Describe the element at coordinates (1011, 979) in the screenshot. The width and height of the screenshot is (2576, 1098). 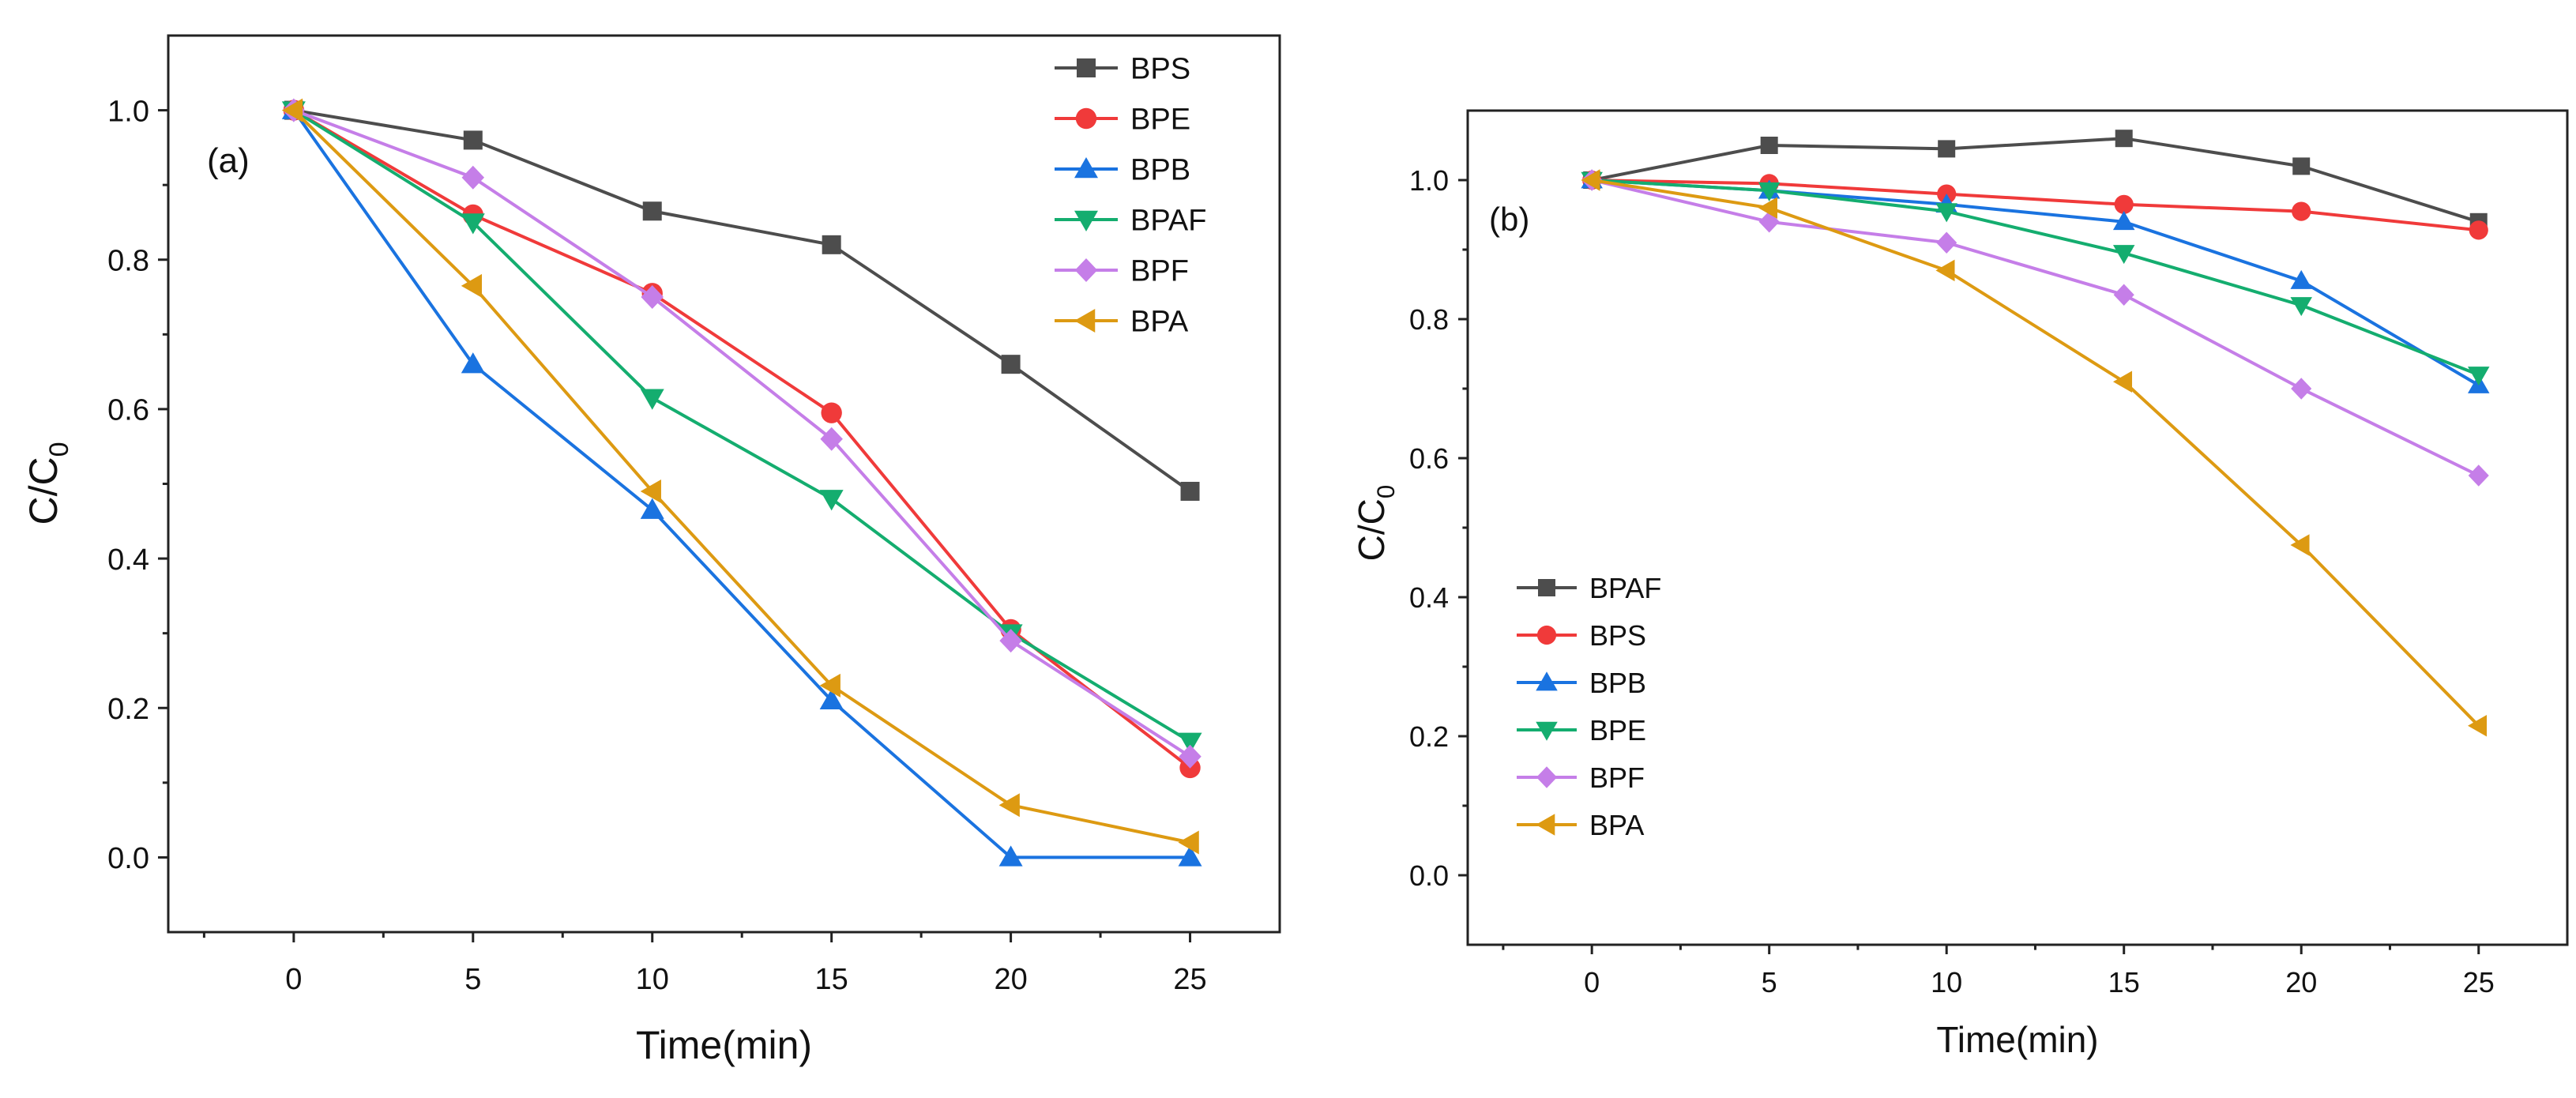
I see `x-tick-label: 20` at that location.